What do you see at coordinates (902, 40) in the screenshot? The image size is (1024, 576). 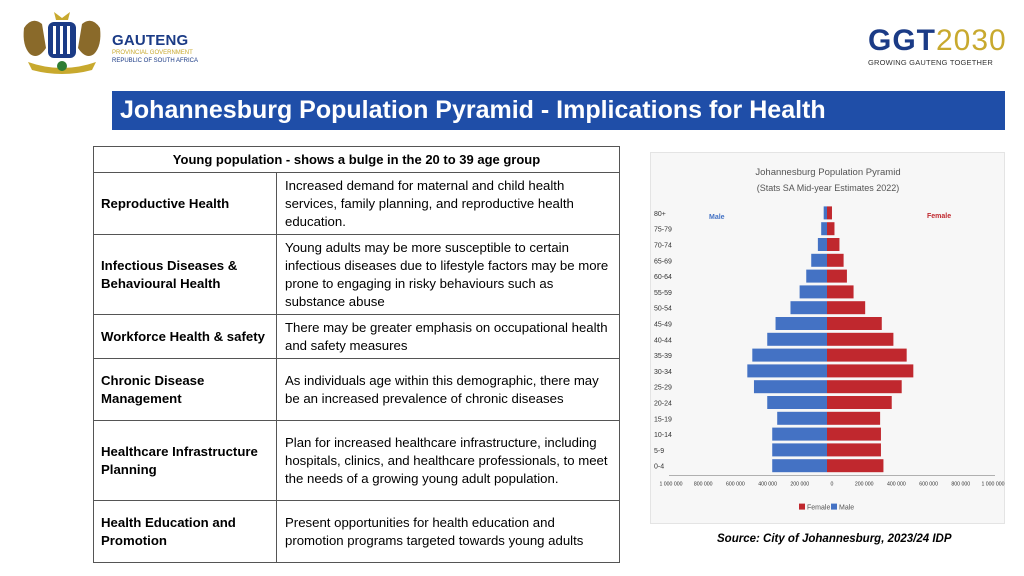 I see `ggt-text: GGT` at bounding box center [902, 40].